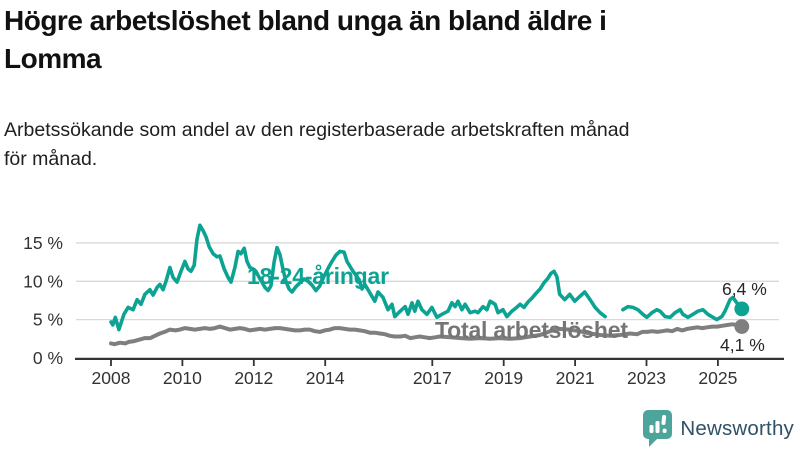 The height and width of the screenshot is (450, 800). Describe the element at coordinates (48, 320) in the screenshot. I see `y-tick-label: 5 %` at that location.